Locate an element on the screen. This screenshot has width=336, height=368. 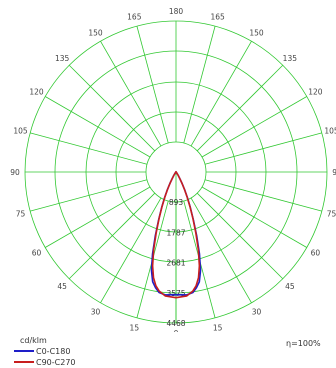
unit-label: cd/klm is located at coordinates (33, 340).